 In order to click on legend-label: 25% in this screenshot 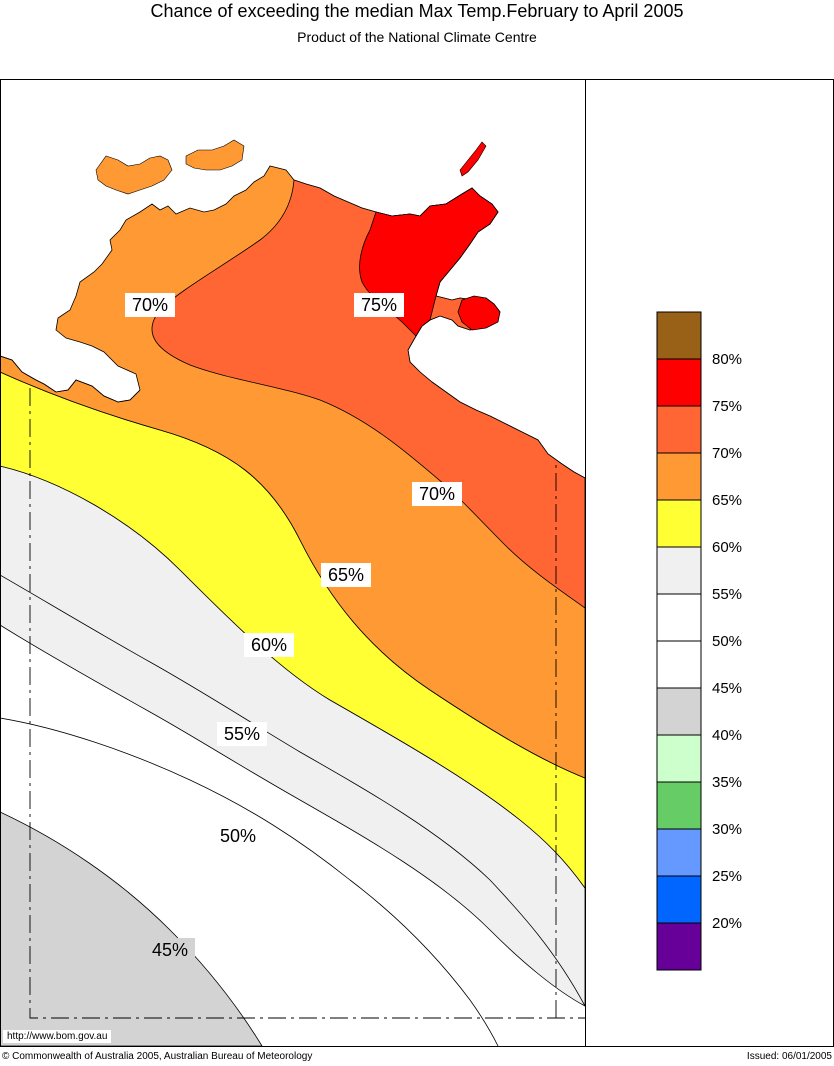, I will do `click(727, 876)`.